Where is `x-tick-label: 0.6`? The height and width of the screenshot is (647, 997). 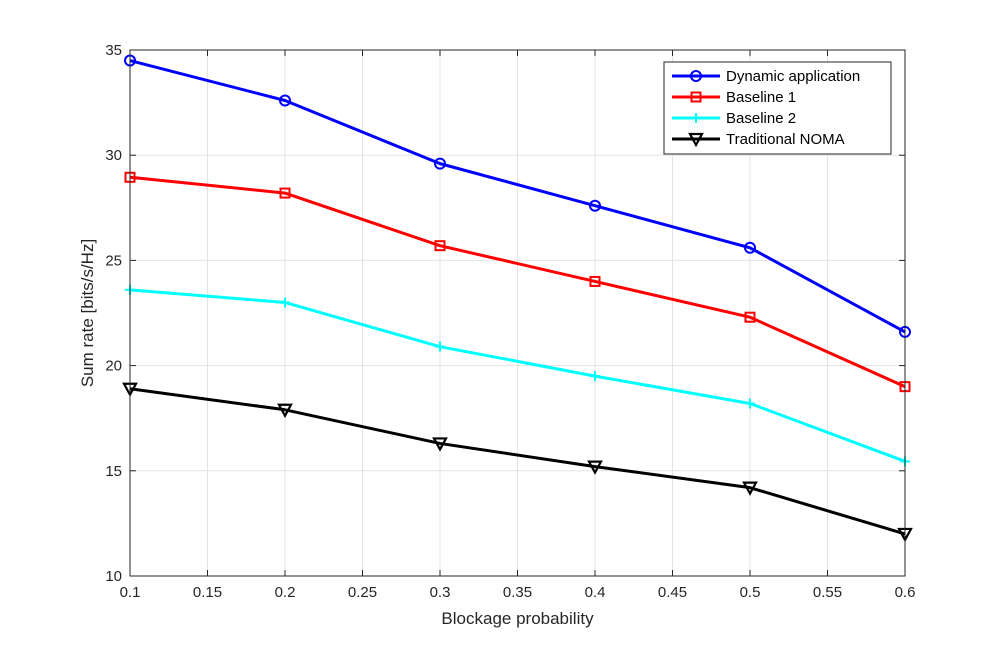
x-tick-label: 0.6 is located at coordinates (905, 592).